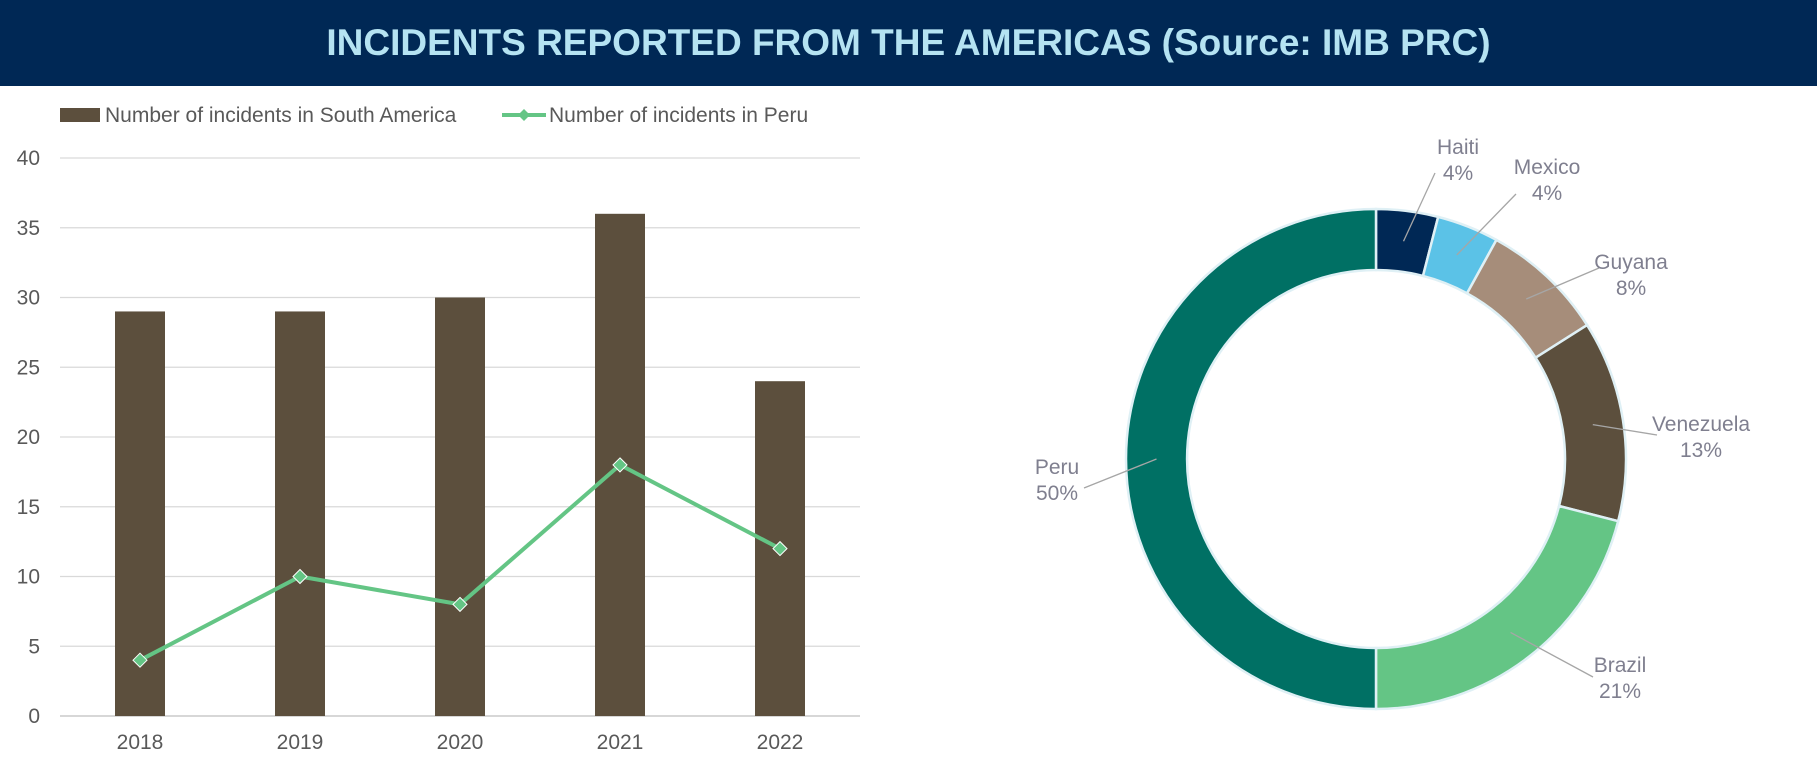 The height and width of the screenshot is (769, 1817). I want to click on bar-2019, so click(300, 513).